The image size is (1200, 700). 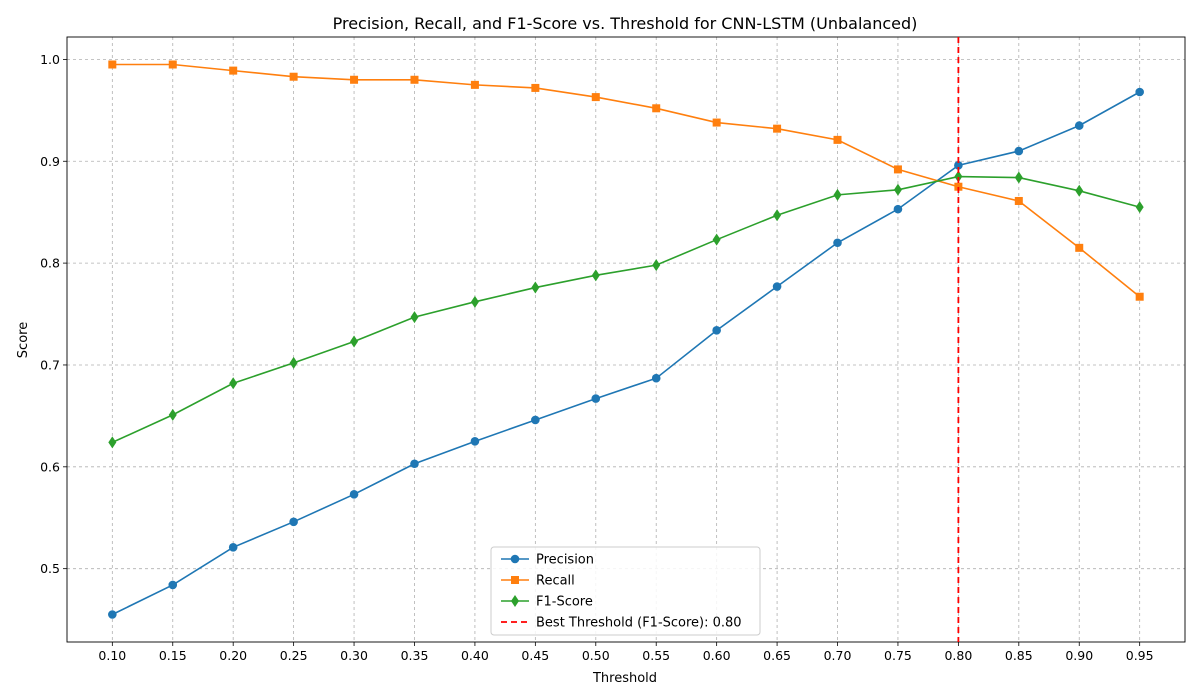 I want to click on x-tick-label: 0.80, so click(x=958, y=655).